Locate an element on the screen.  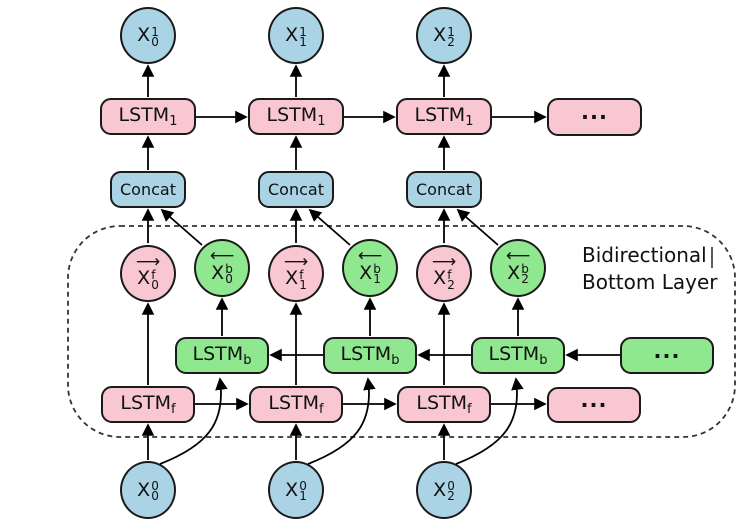
lstm-top-box-2: LSTM1 is located at coordinates (444, 116).